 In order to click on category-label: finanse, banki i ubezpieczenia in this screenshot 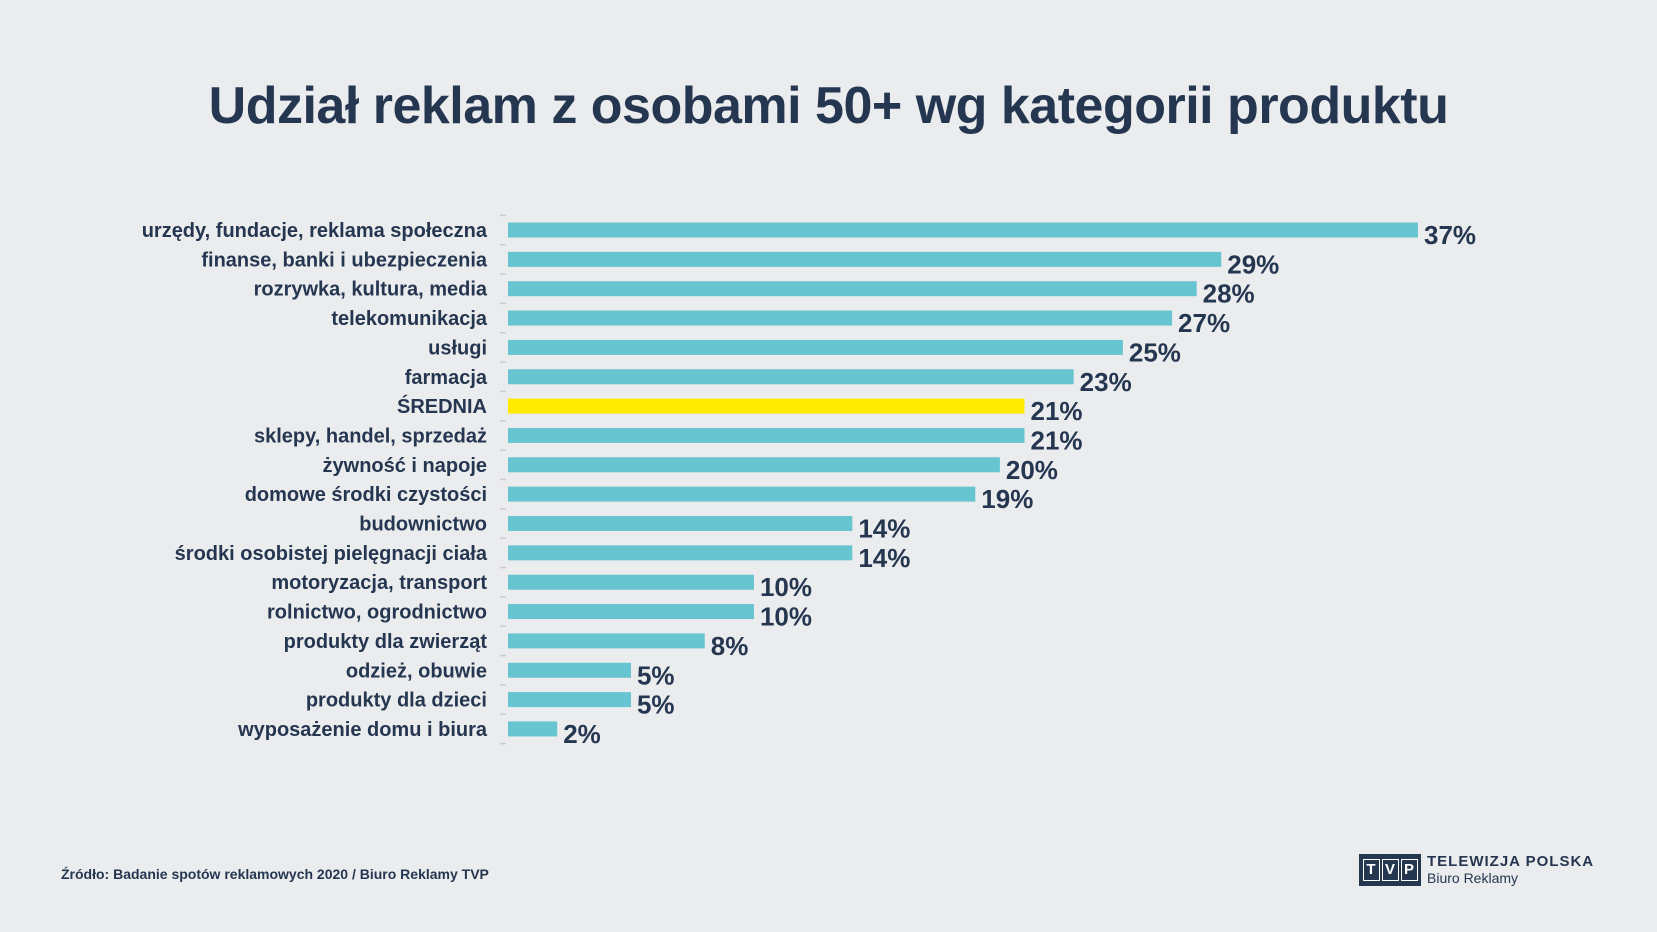, I will do `click(344, 260)`.